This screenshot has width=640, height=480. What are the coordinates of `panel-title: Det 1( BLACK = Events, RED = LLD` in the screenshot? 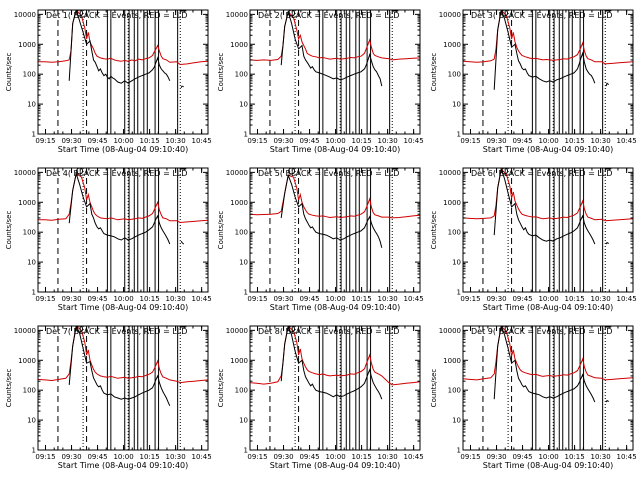 It's located at (116, 15).